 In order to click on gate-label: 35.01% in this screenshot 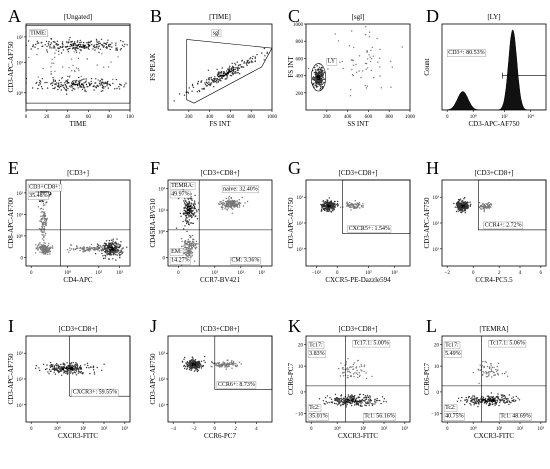, I will do `click(318, 417)`.